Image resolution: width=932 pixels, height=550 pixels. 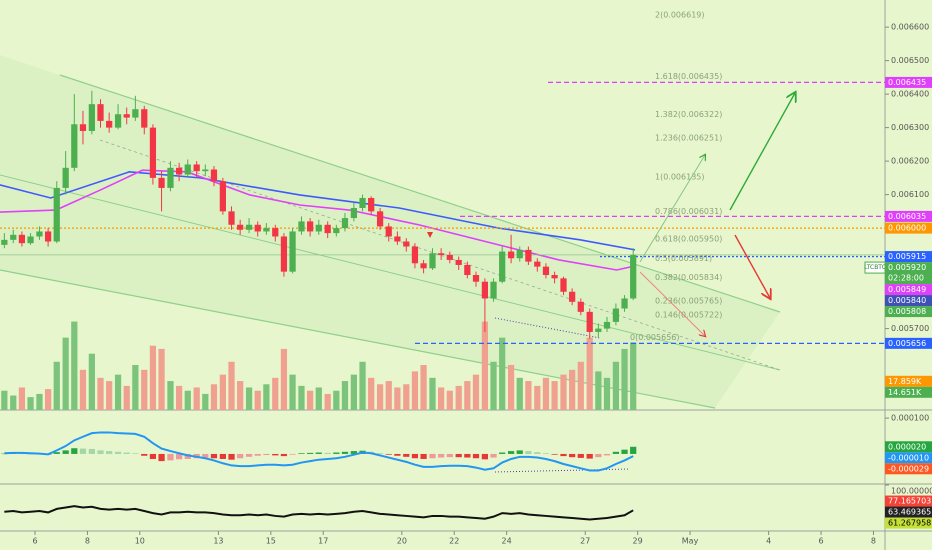 What do you see at coordinates (910, 94) in the screenshot?
I see `y-tick-label: 0.006400` at bounding box center [910, 94].